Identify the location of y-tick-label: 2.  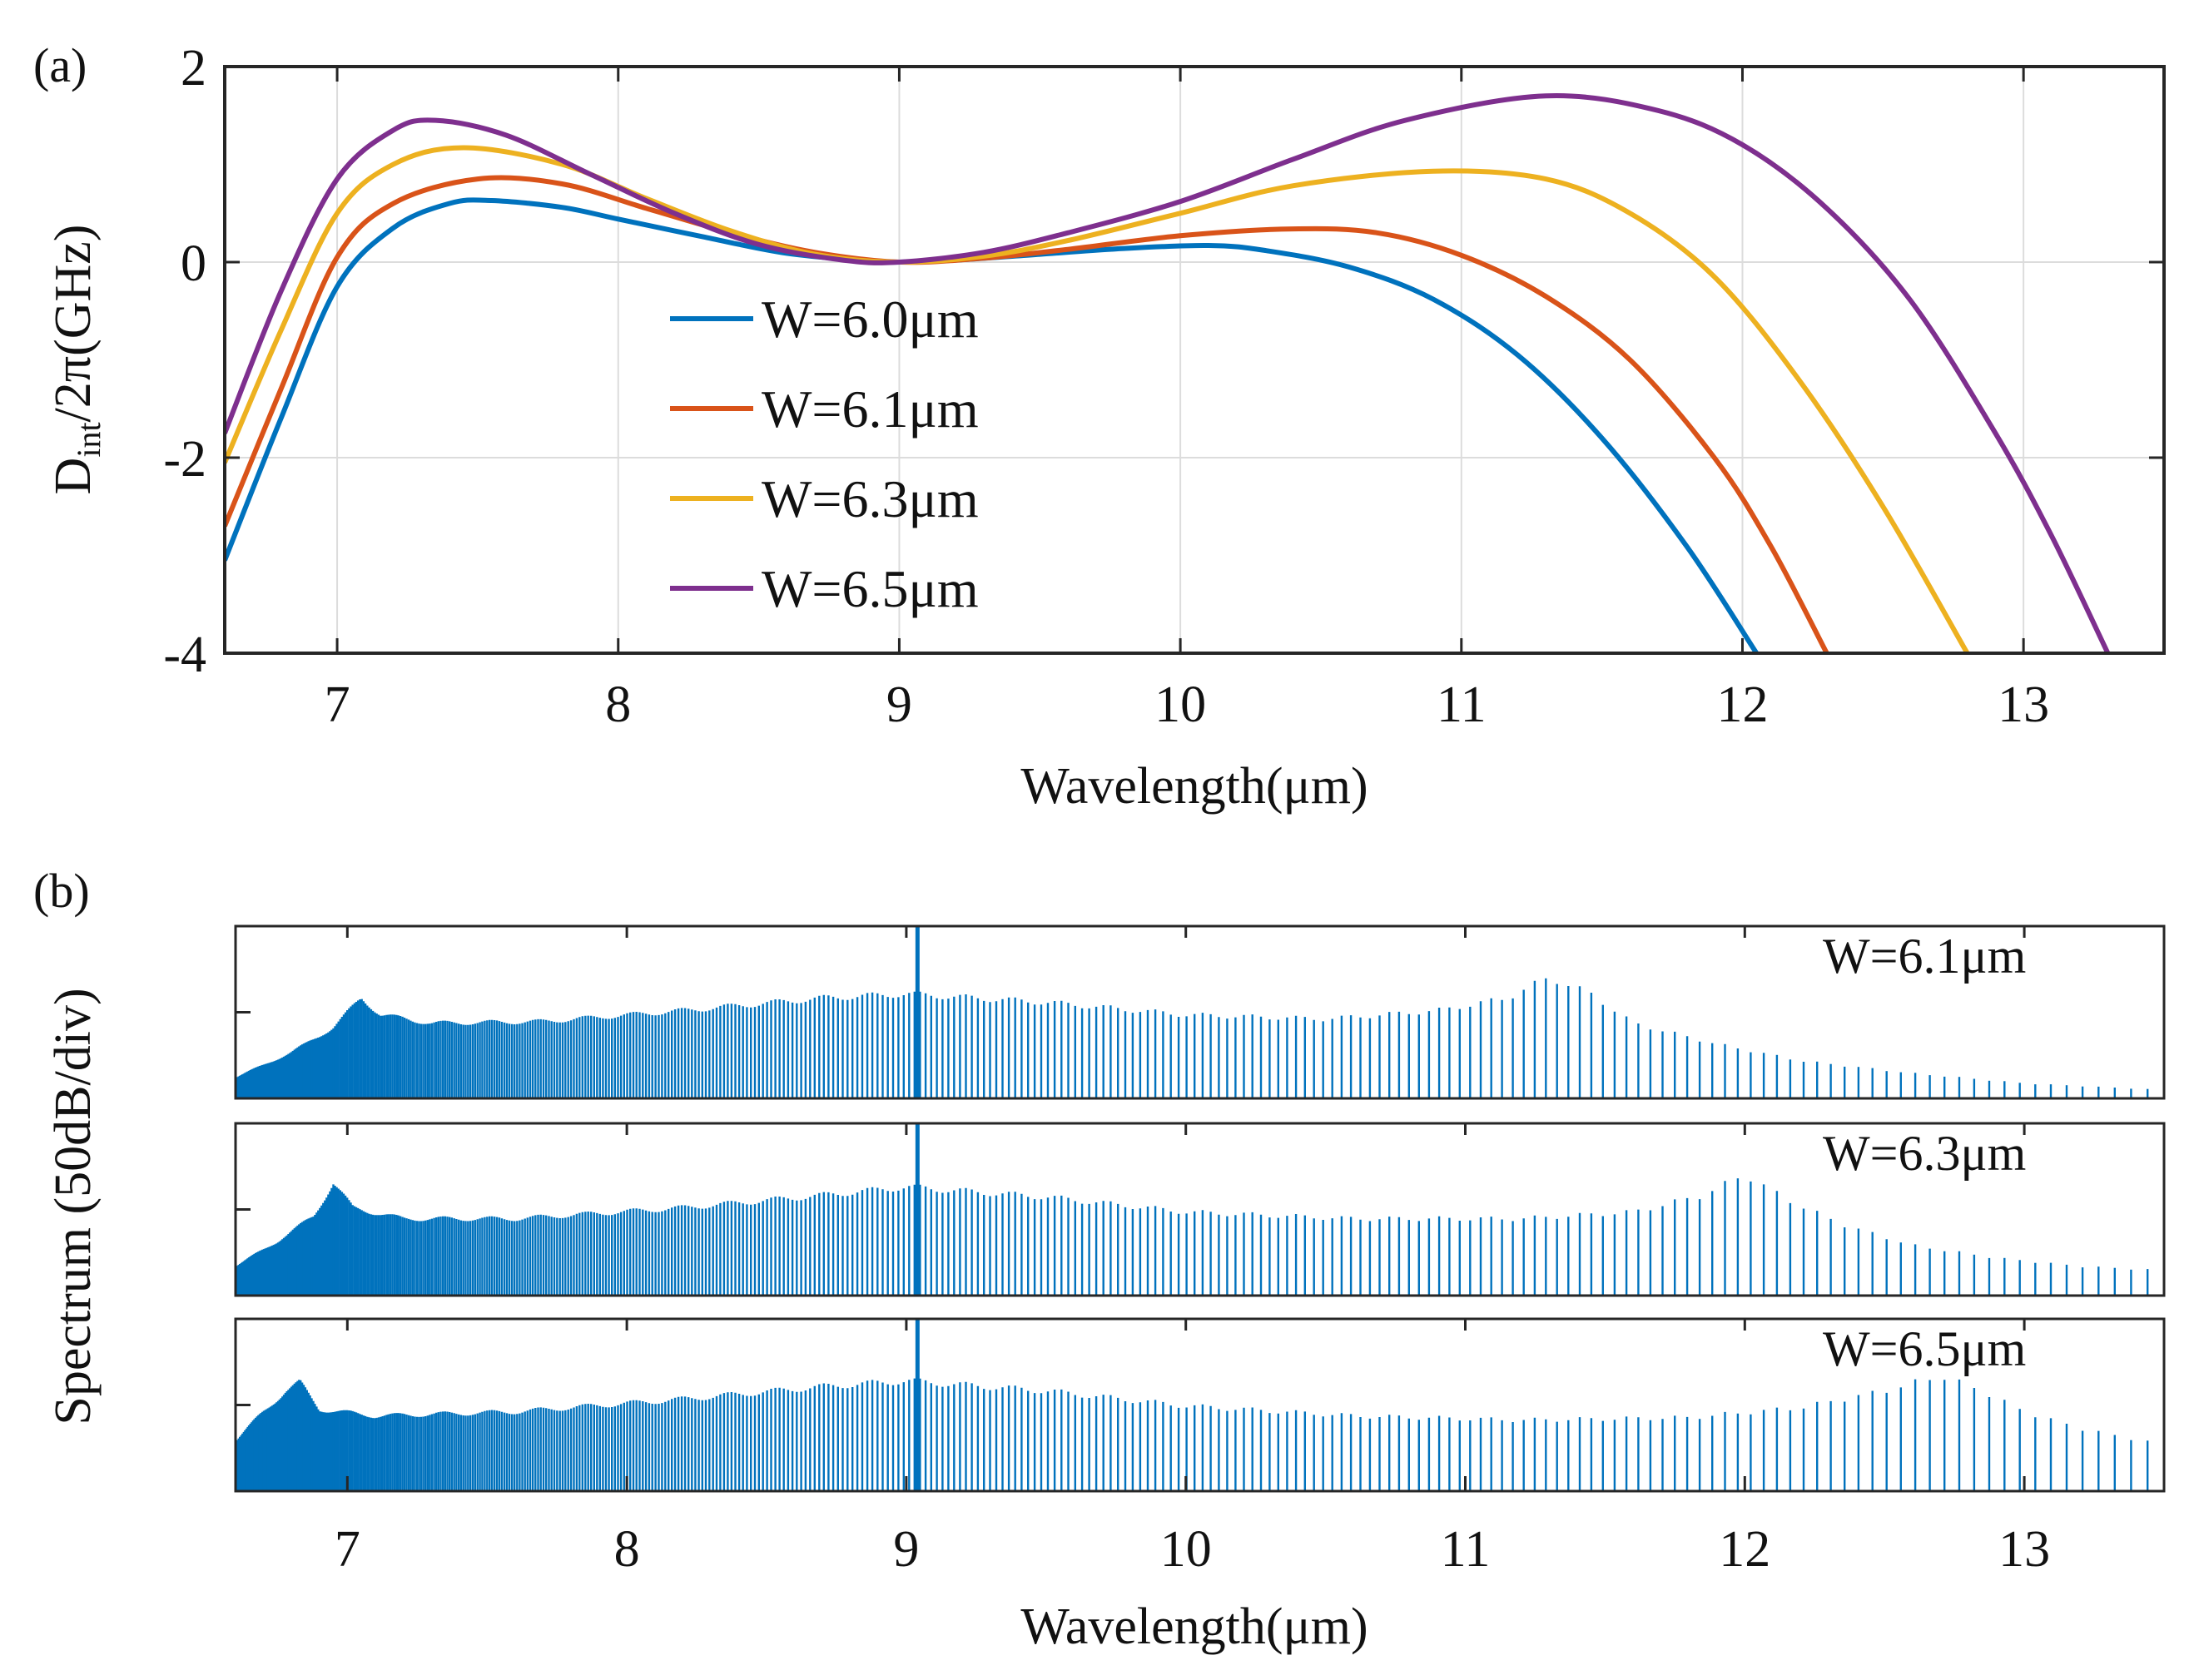
(193, 68).